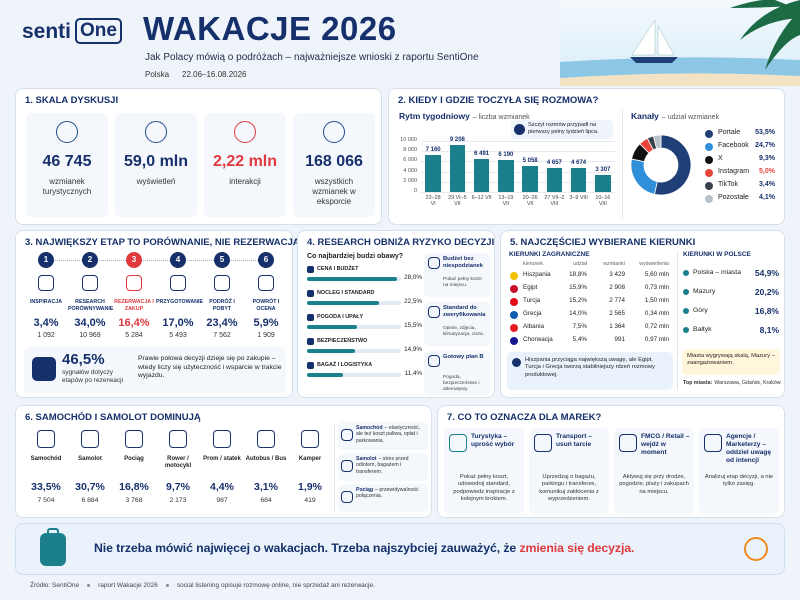  Describe the element at coordinates (90, 335) in the screenshot. I see `step-count: 10 969` at that location.